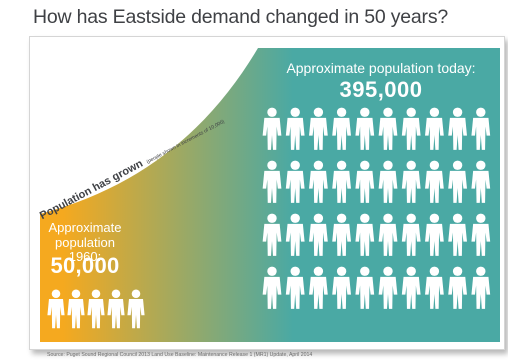 The image size is (508, 363). I want to click on label-1960-line1: Approximate, so click(85, 227).